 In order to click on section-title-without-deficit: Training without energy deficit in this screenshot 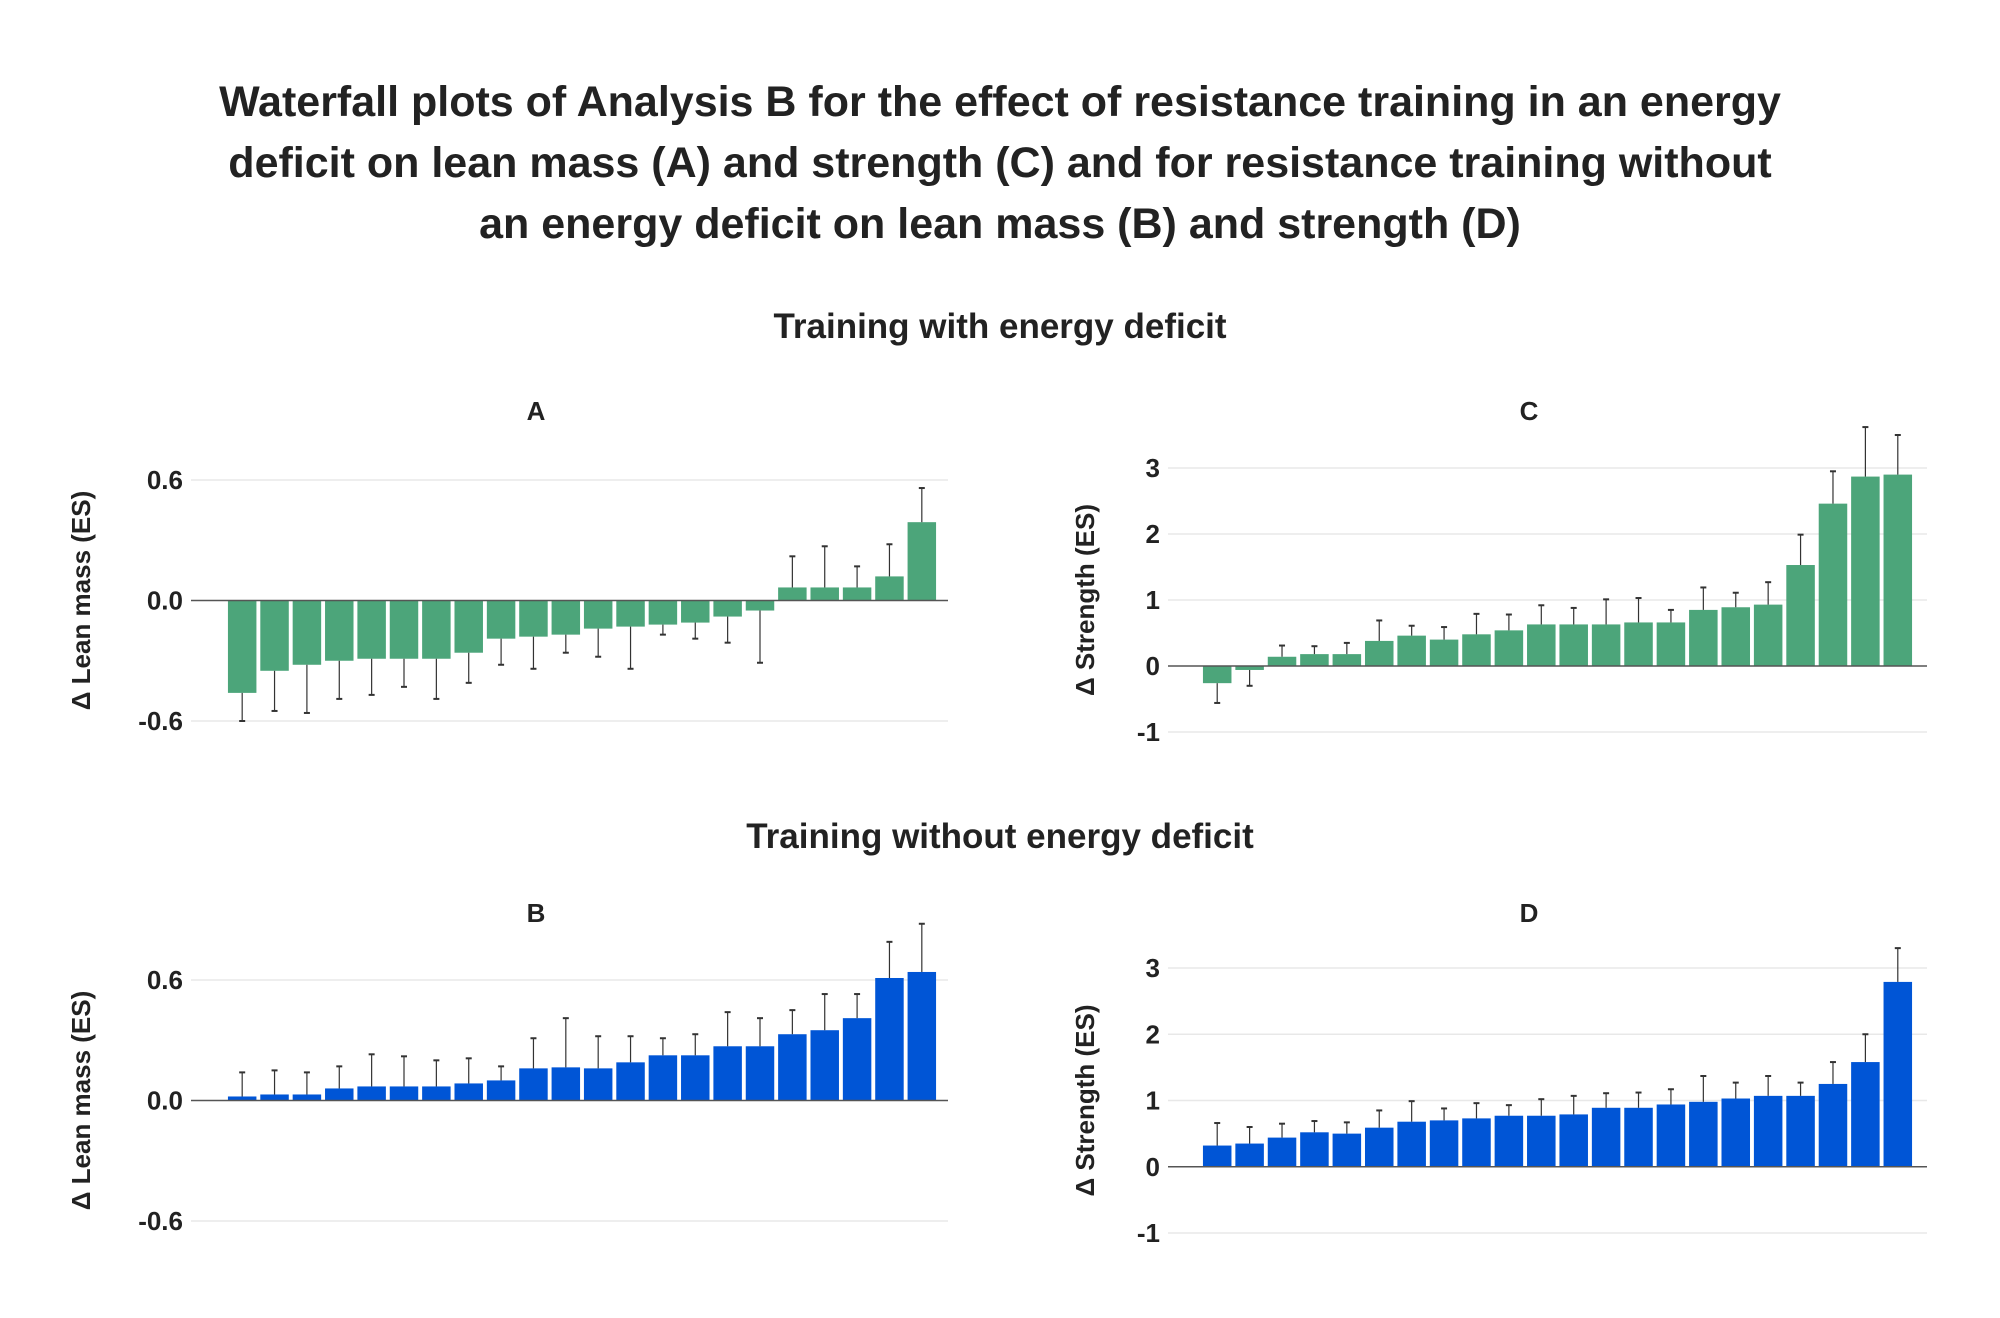, I will do `click(1000, 836)`.